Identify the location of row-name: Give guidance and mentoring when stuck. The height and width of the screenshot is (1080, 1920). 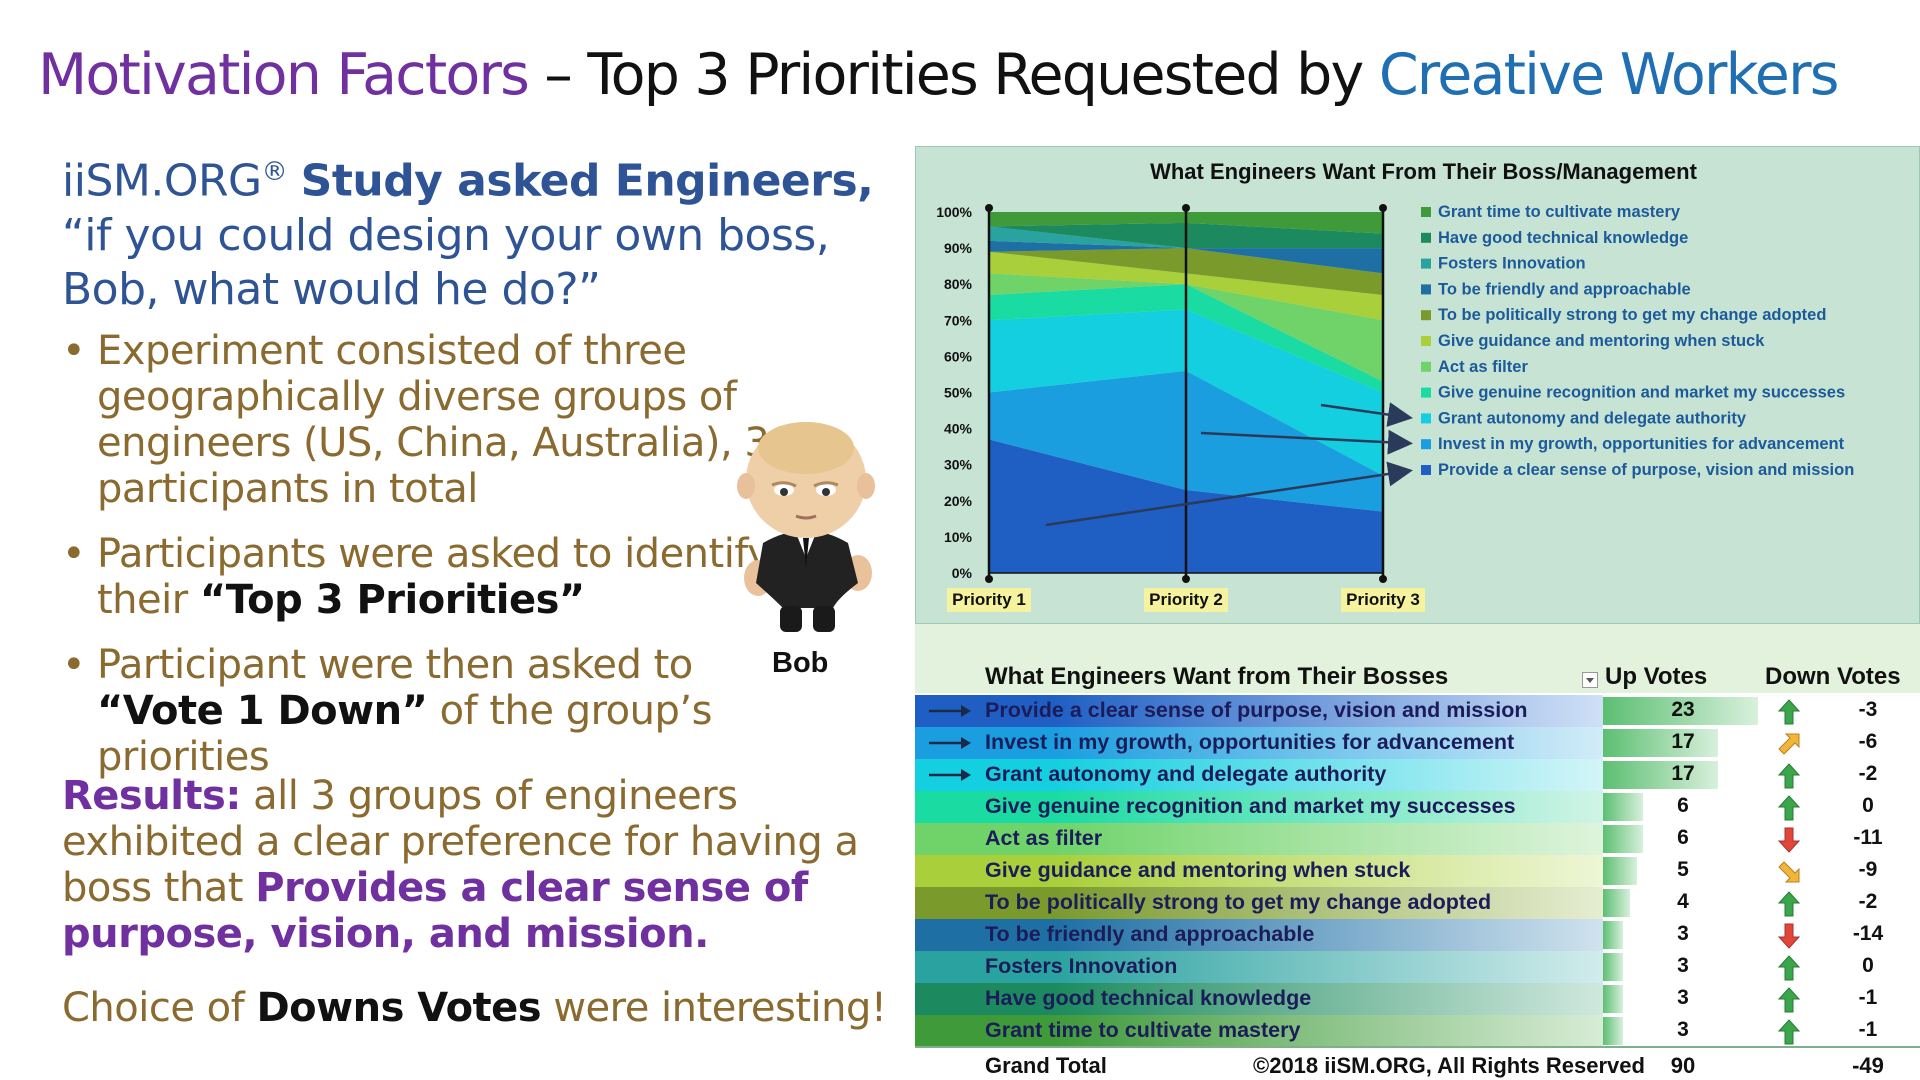
(1198, 870).